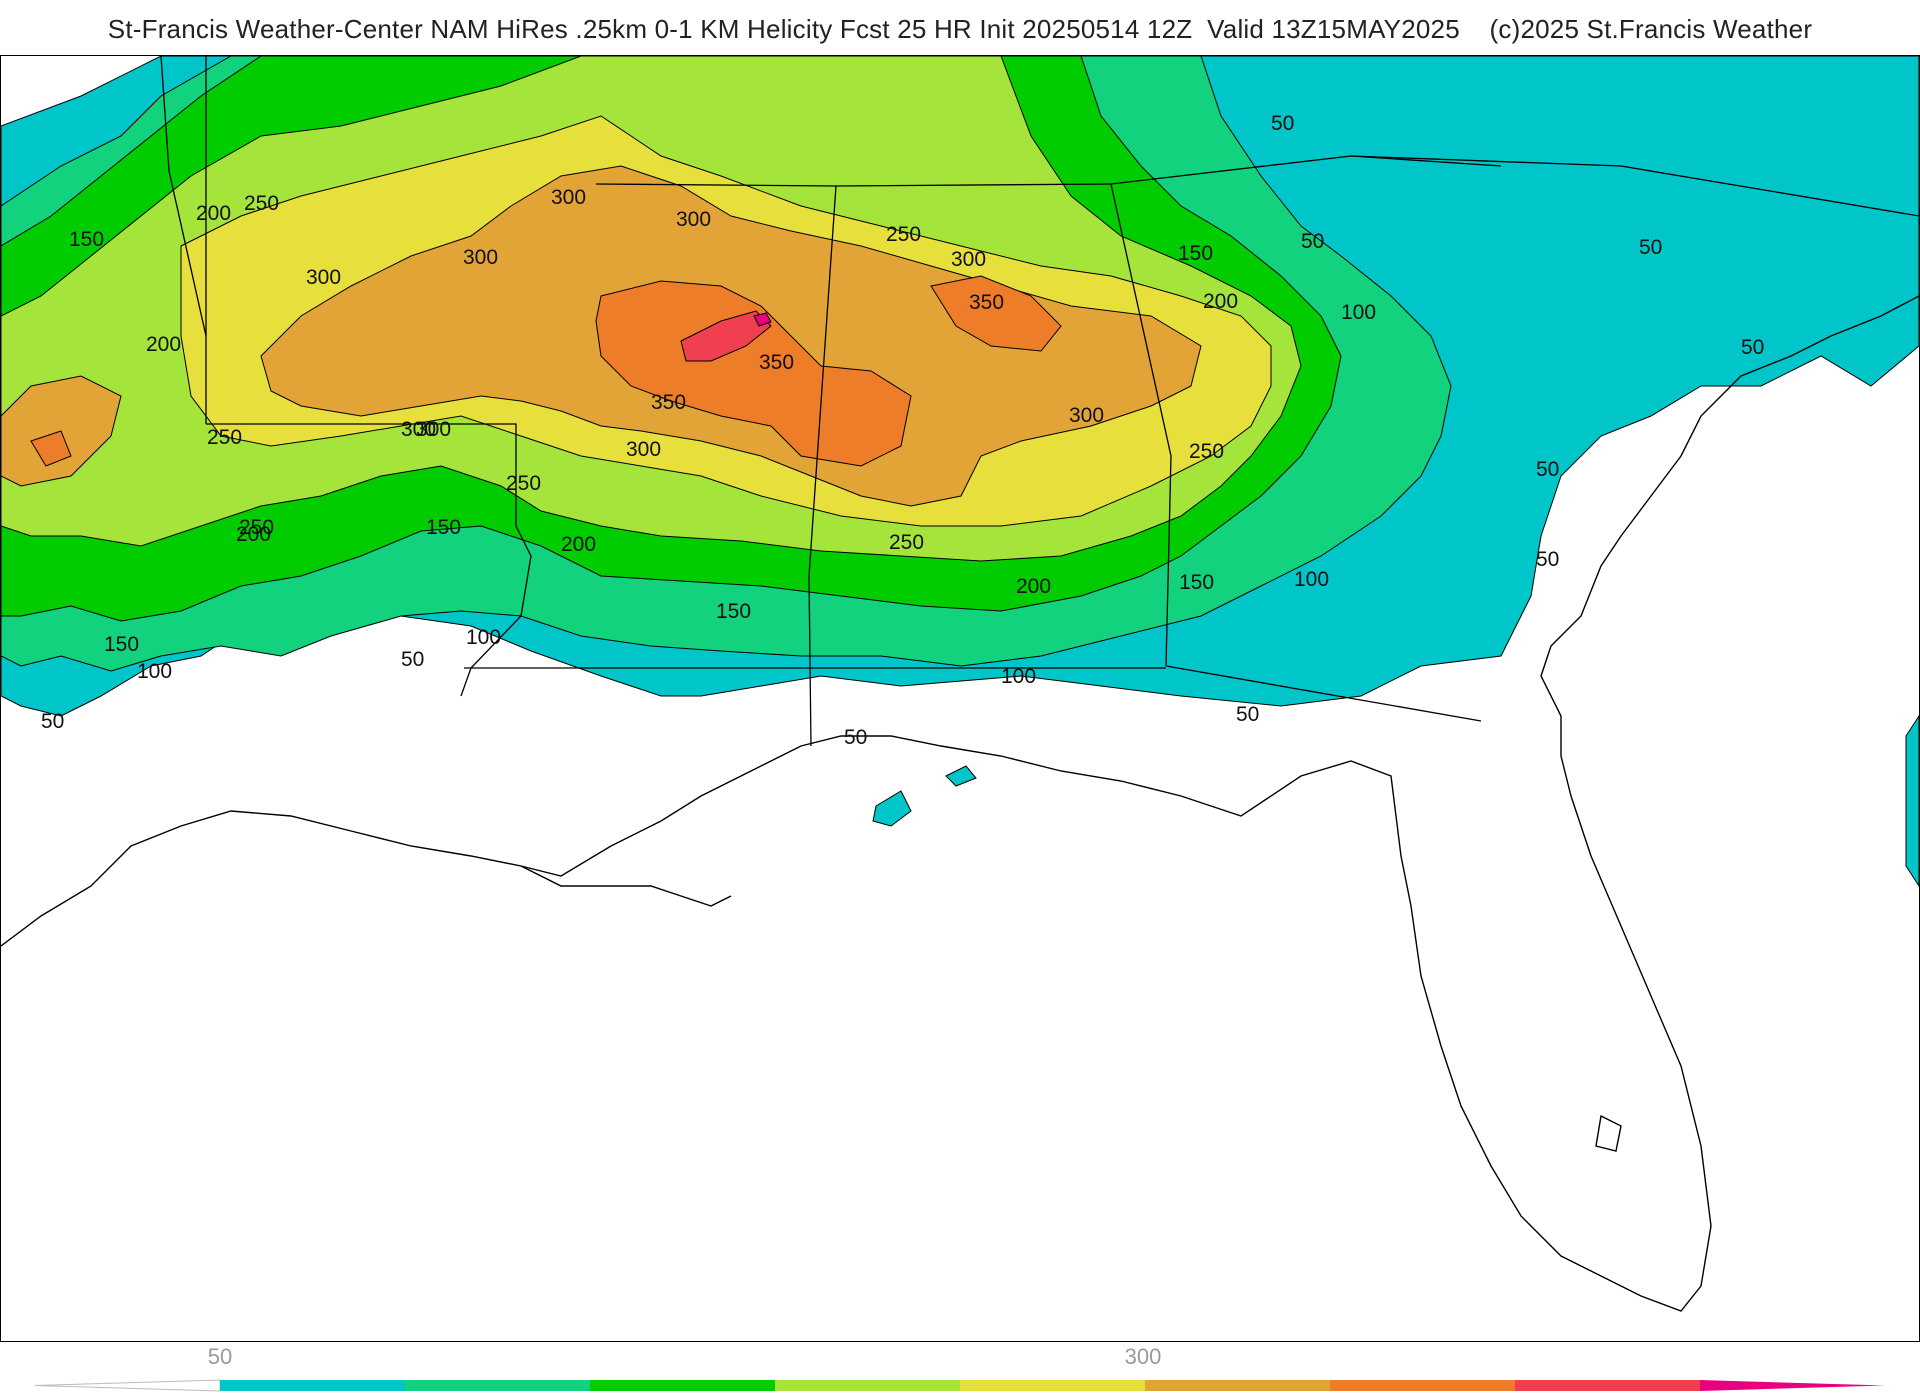  What do you see at coordinates (51, 448) in the screenshot?
I see `band-350-west` at bounding box center [51, 448].